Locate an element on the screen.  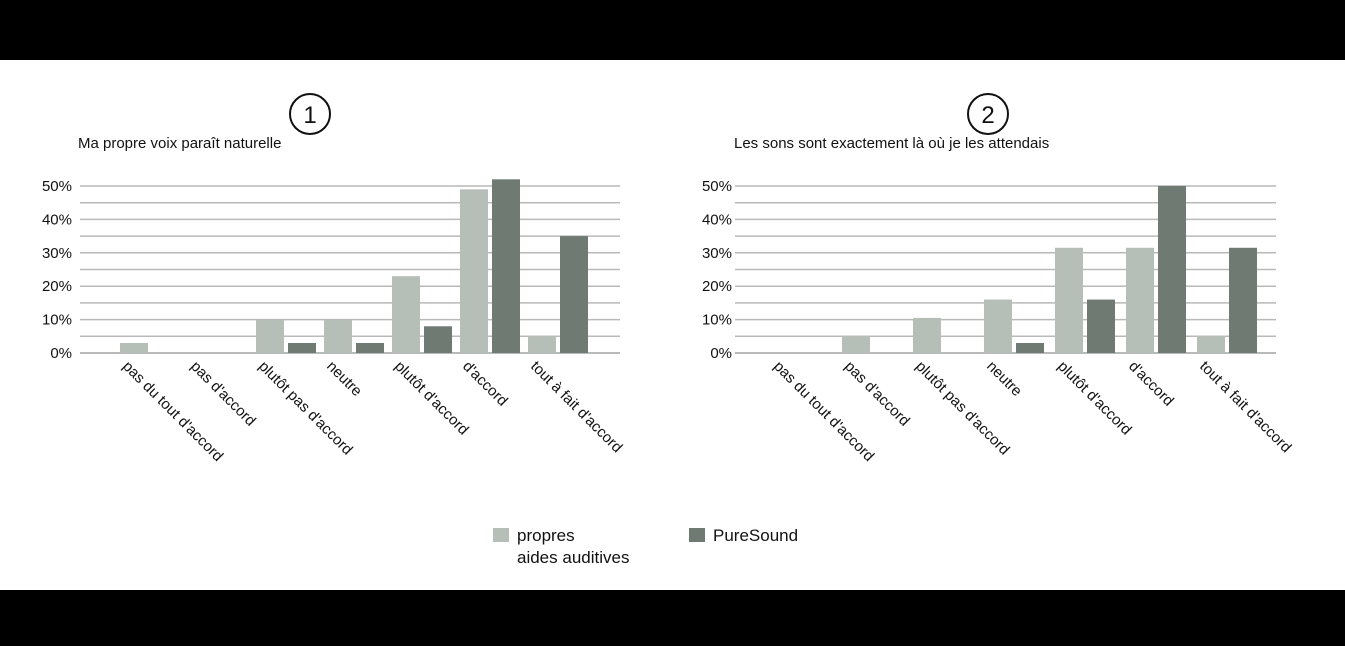
legend-swatch-propres is located at coordinates (501, 535).